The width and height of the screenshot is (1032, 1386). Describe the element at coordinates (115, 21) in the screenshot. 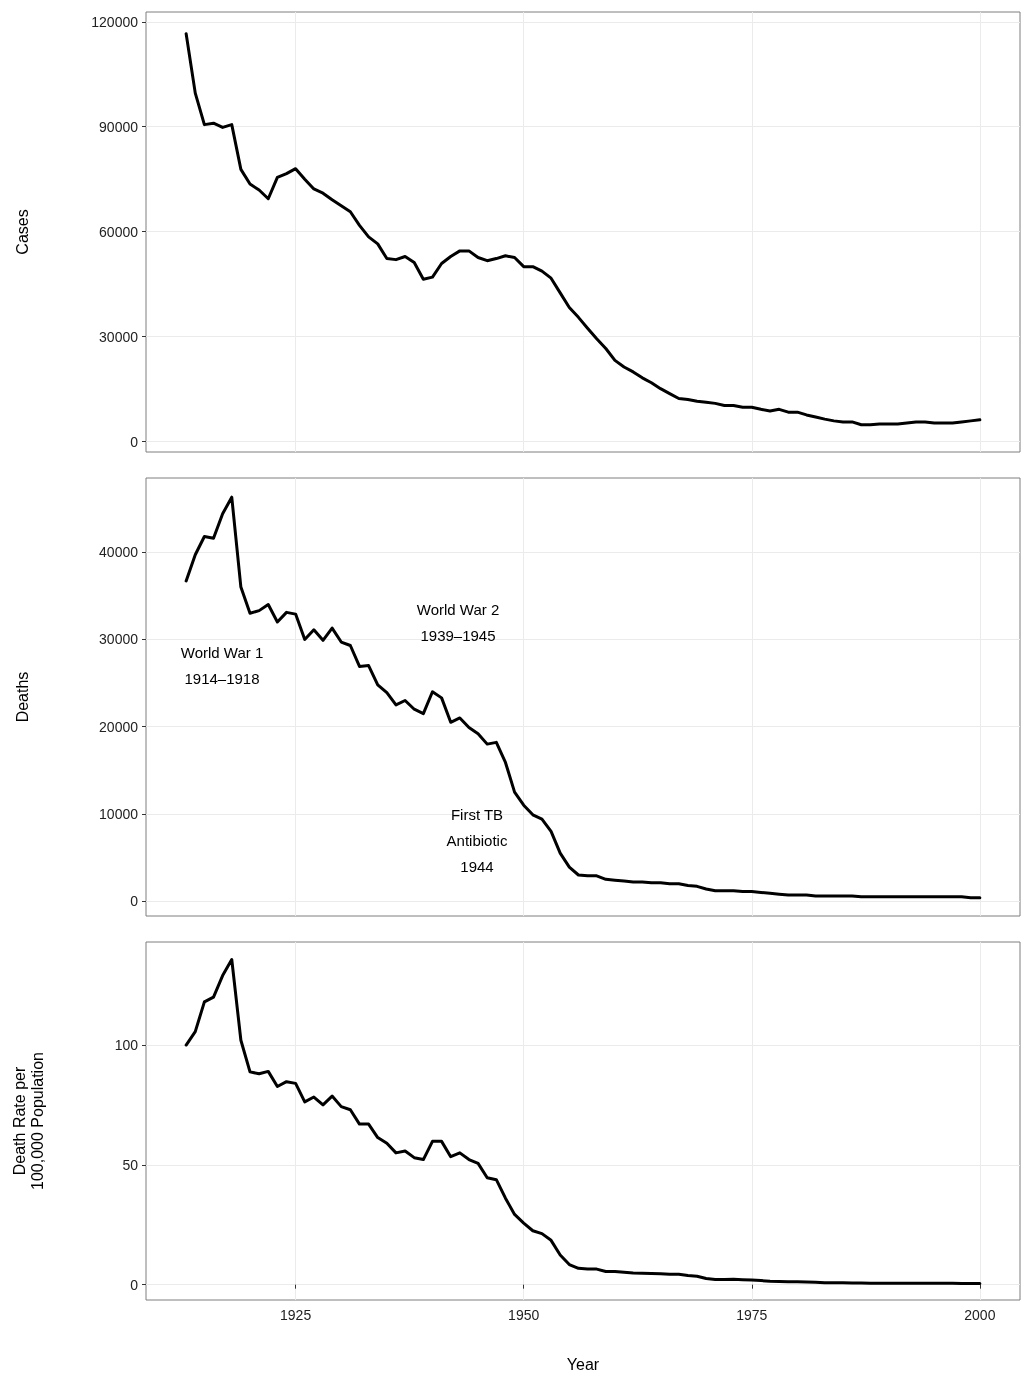

I see `y-tick-label: 120000` at that location.